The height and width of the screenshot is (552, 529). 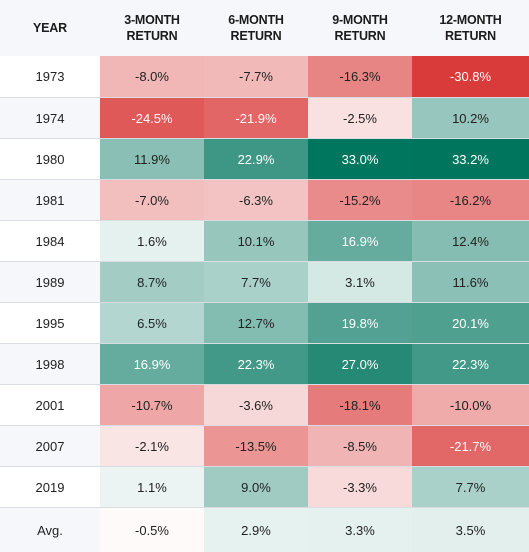 I want to click on year-cell: 1995, so click(x=50, y=323).